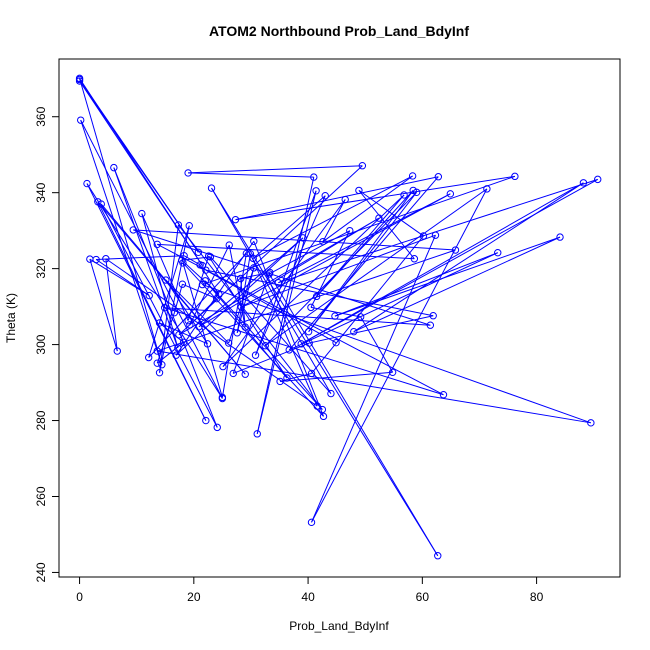  What do you see at coordinates (537, 597) in the screenshot?
I see `x-tick-label: 80` at bounding box center [537, 597].